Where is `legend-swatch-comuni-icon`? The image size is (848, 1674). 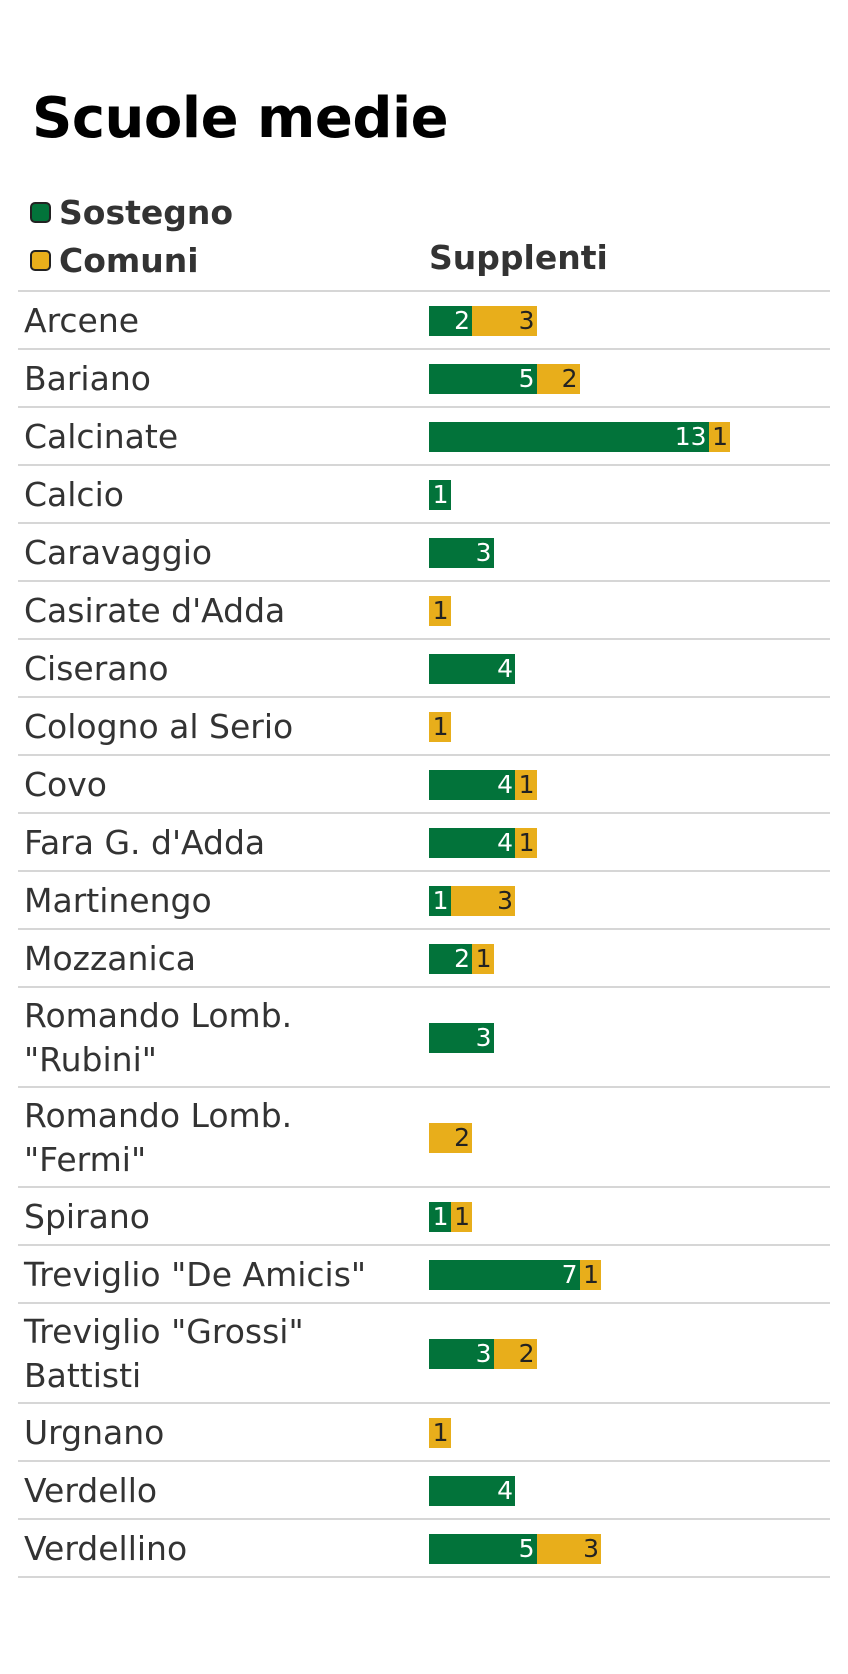 legend-swatch-comuni-icon is located at coordinates (40, 260).